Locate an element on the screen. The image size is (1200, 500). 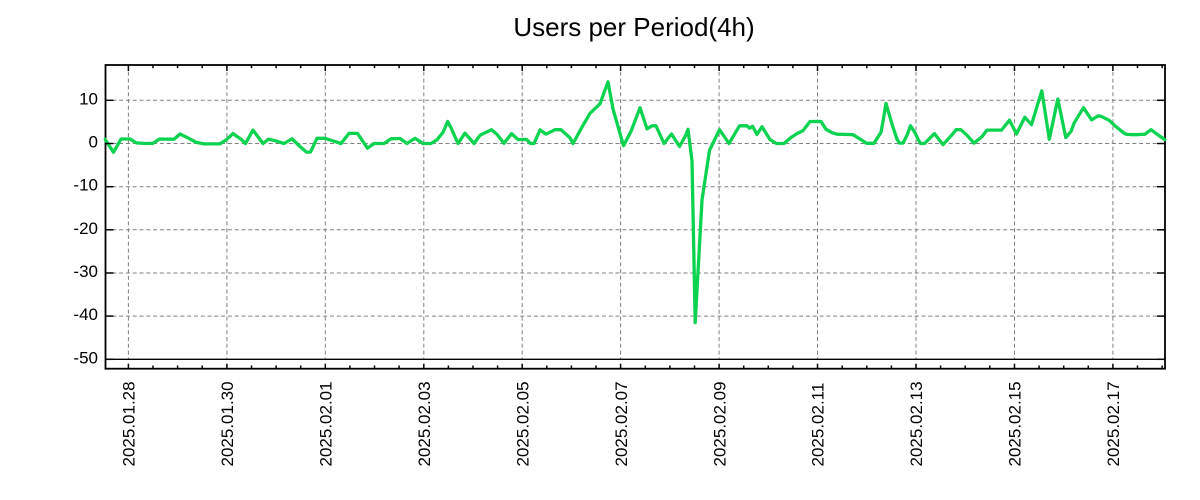
svg-text: 2025.01.30 is located at coordinates (227, 423).